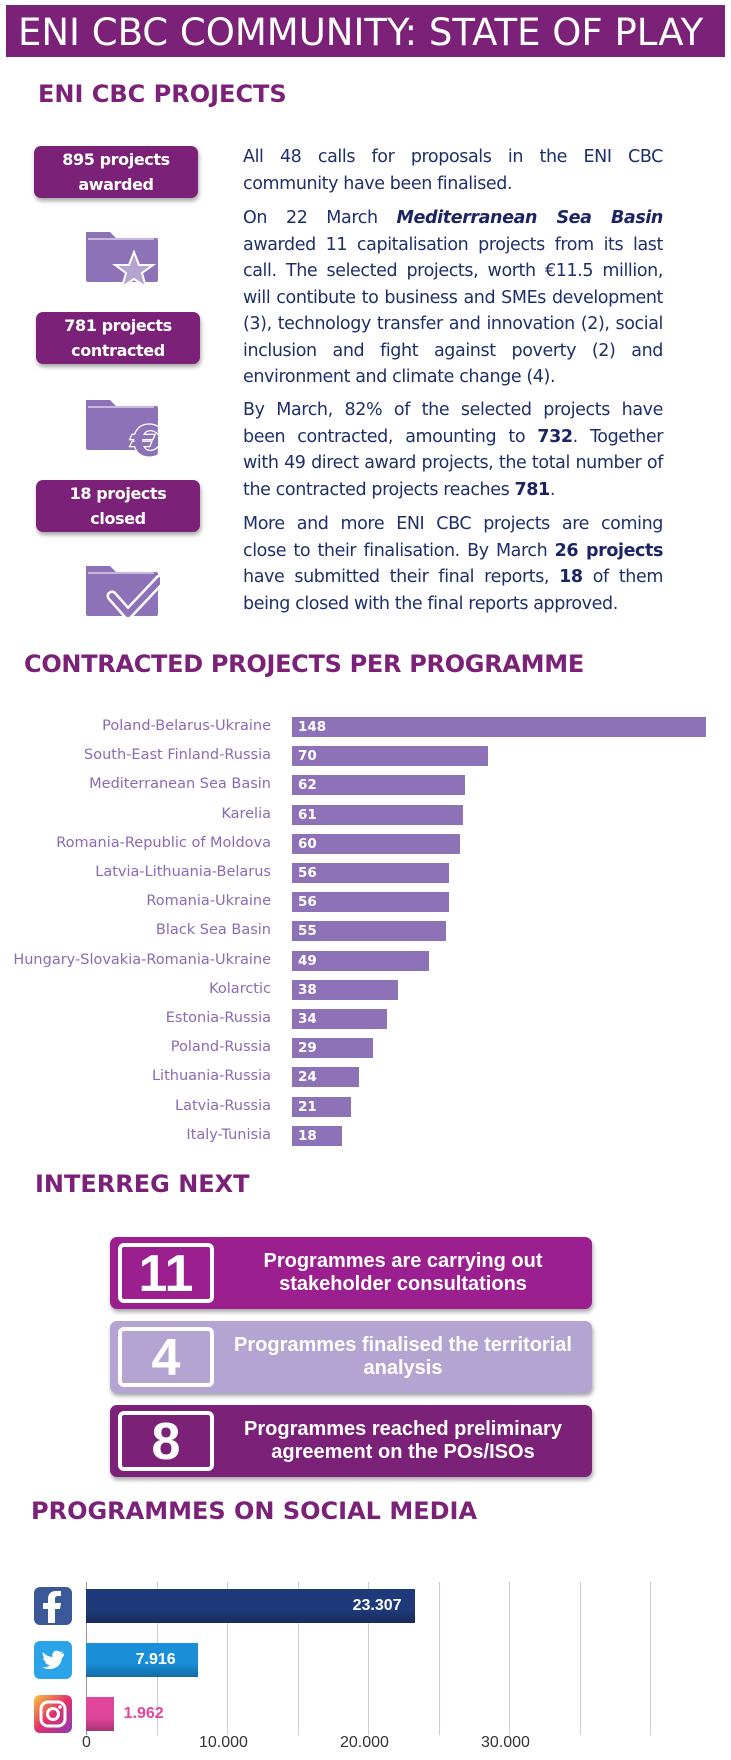 The height and width of the screenshot is (1760, 731). I want to click on category-label: Poland-Russia, so click(220, 1047).